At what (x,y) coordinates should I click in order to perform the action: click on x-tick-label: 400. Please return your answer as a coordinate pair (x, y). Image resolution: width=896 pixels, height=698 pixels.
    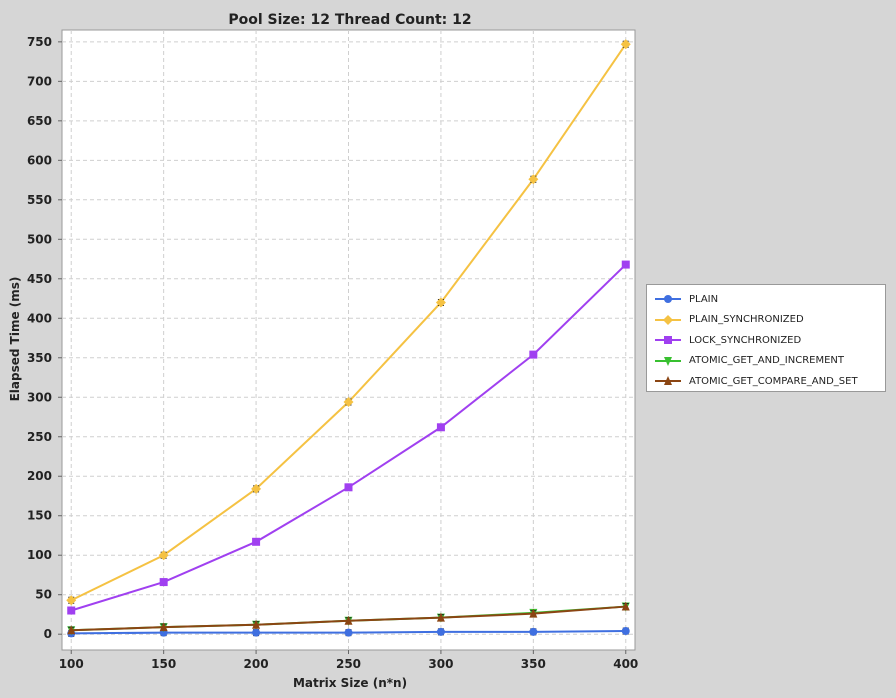
    Looking at the image, I should click on (625, 664).